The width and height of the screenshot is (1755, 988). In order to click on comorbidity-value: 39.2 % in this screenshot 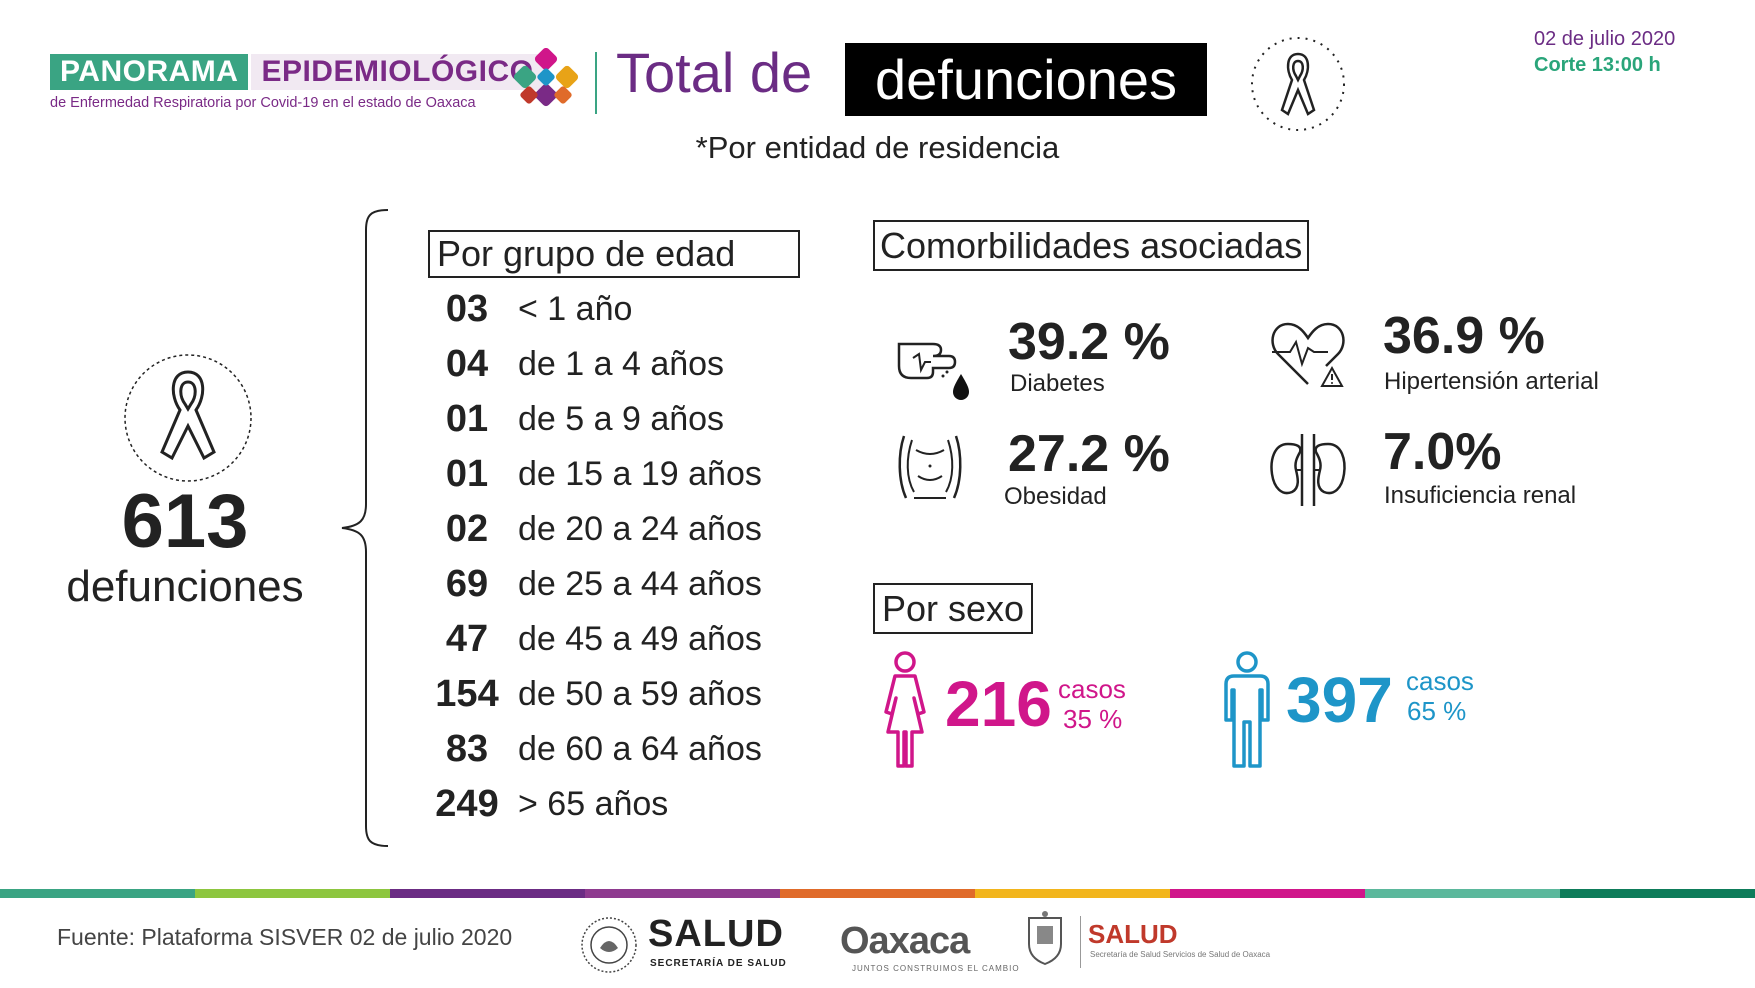, I will do `click(1089, 342)`.